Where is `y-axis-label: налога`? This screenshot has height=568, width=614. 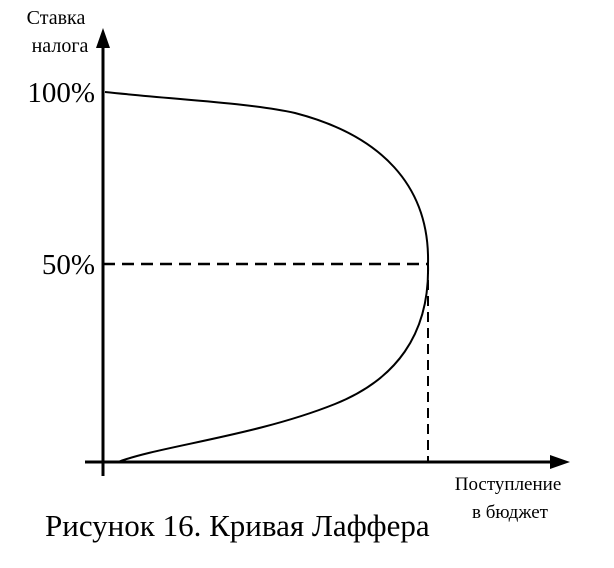
y-axis-label: налога is located at coordinates (60, 46).